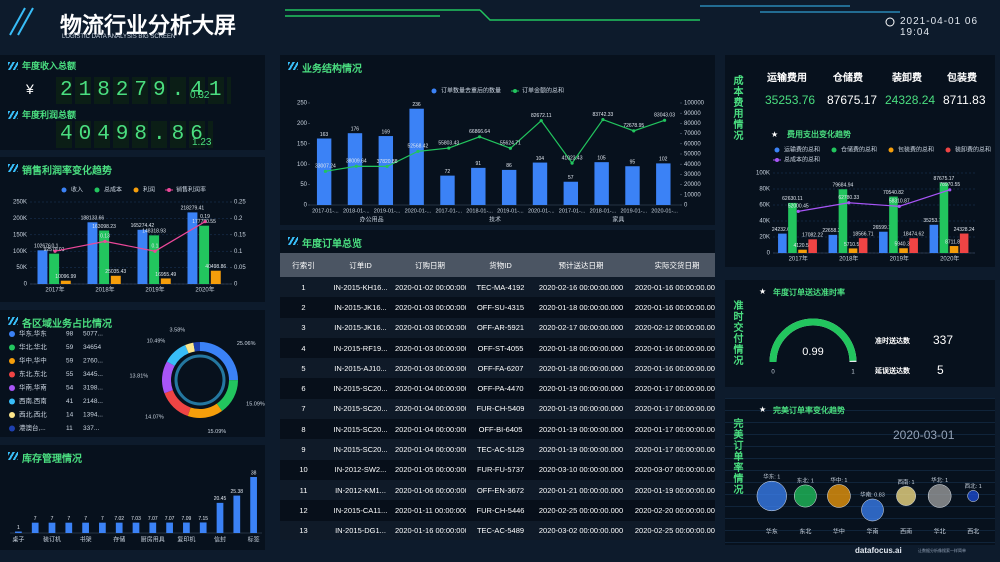 The image size is (1000, 562). I want to click on y2-tick-label: 70000, so click(692, 134).